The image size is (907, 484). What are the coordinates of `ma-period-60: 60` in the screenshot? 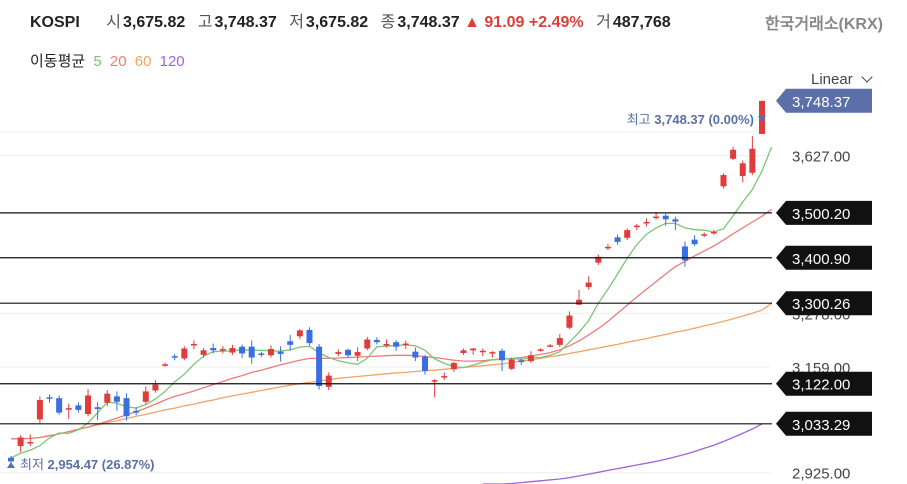 It's located at (143, 61).